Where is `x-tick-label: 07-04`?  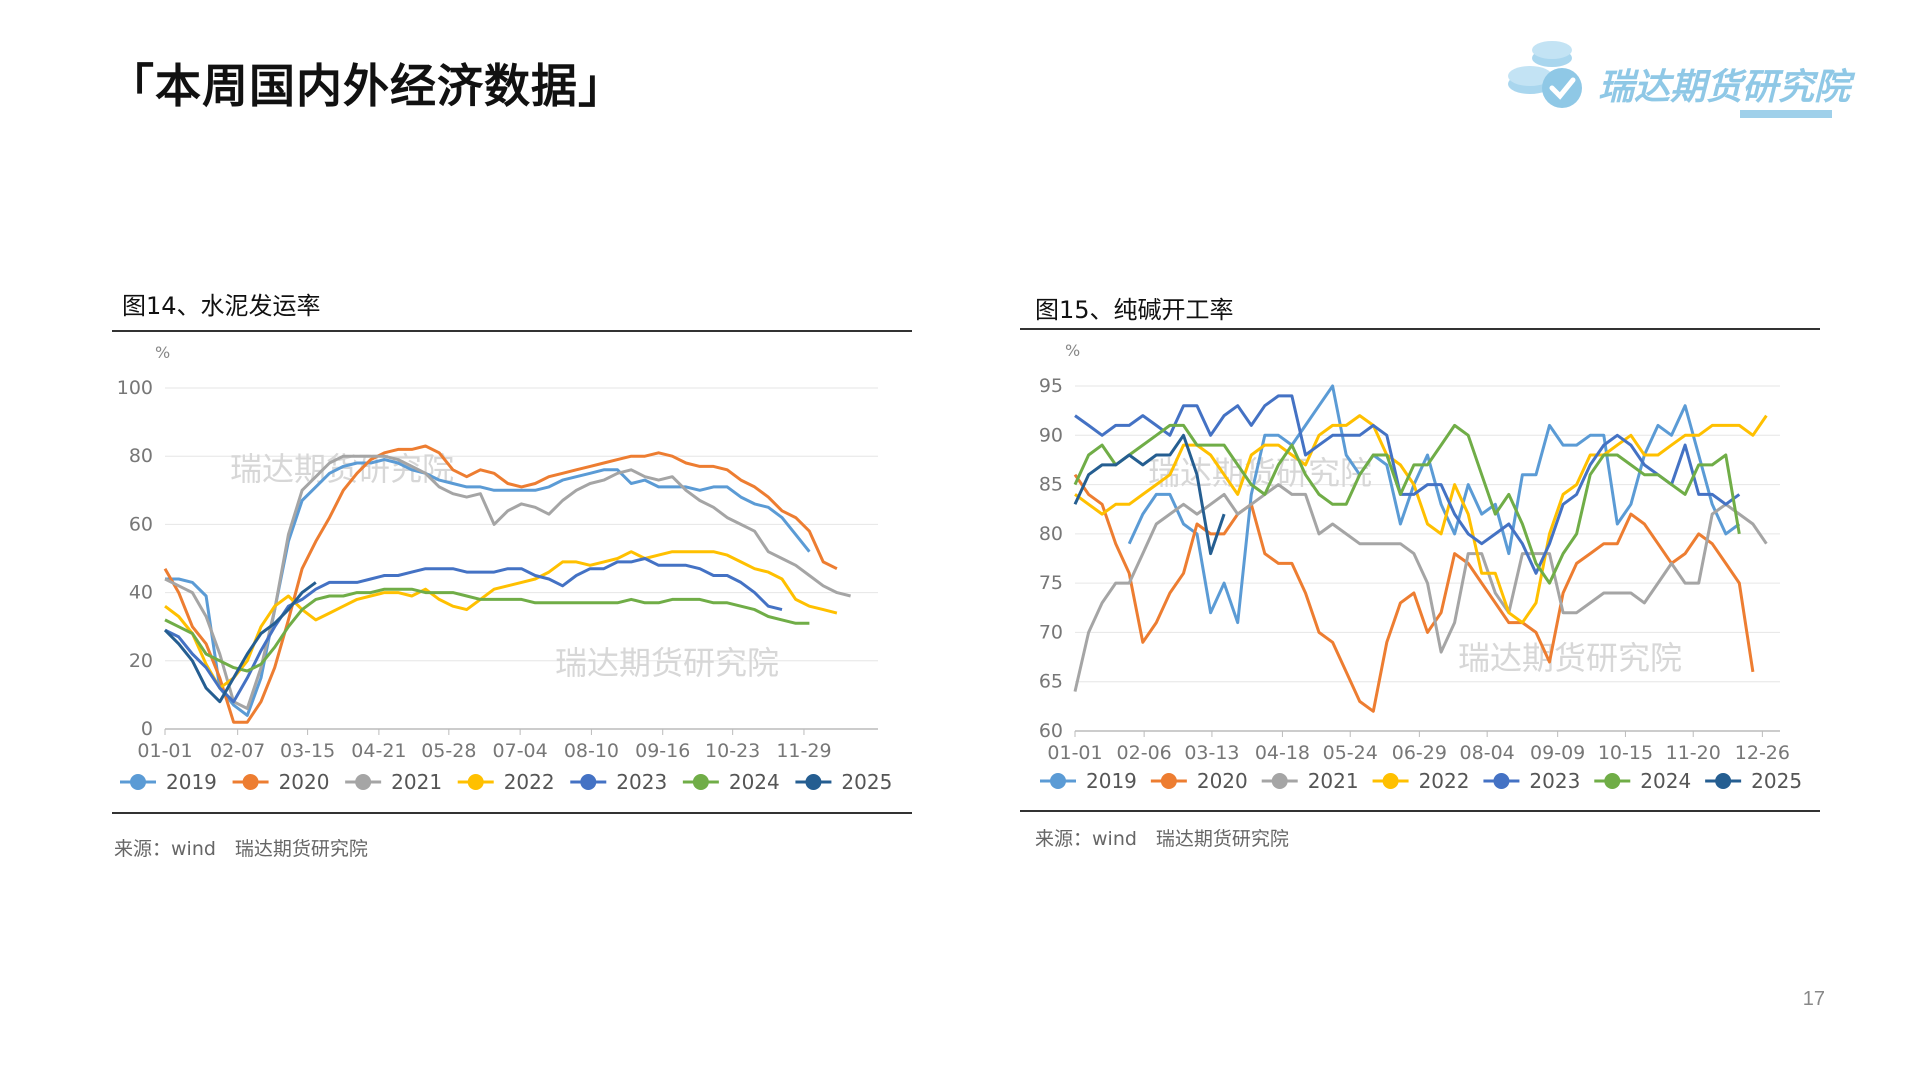
x-tick-label: 07-04 is located at coordinates (520, 751).